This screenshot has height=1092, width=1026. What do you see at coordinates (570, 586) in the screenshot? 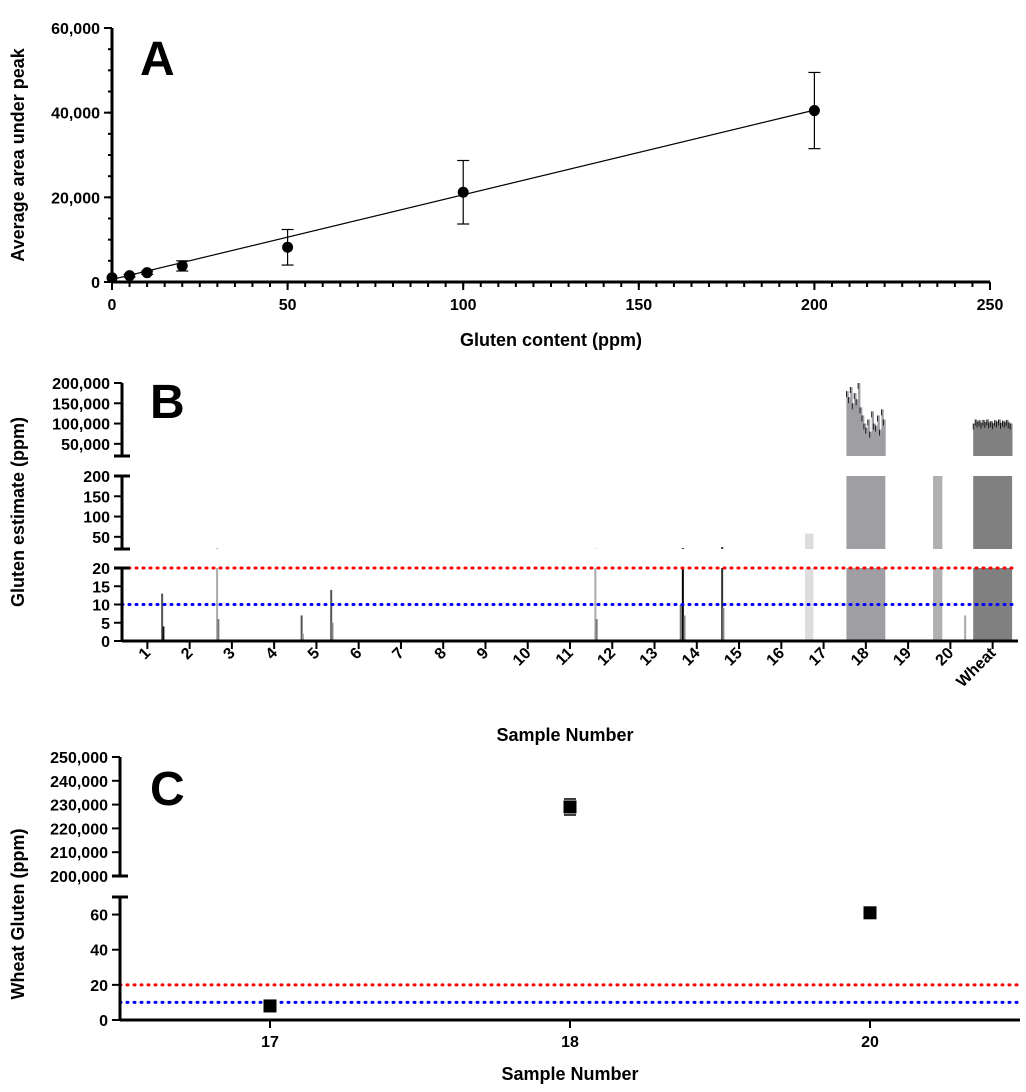
I see `panel-b-reference-lines` at bounding box center [570, 586].